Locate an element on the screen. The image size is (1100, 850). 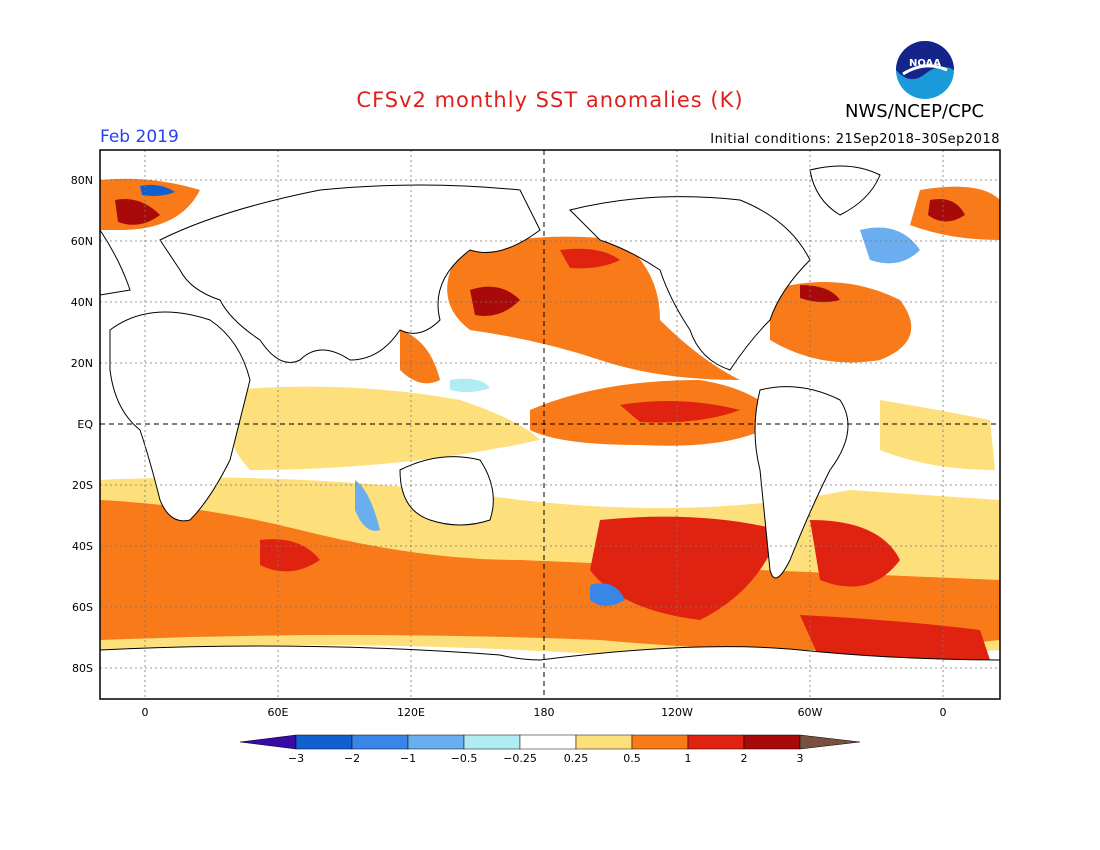
colorbar-label: −3 is located at coordinates (296, 758).